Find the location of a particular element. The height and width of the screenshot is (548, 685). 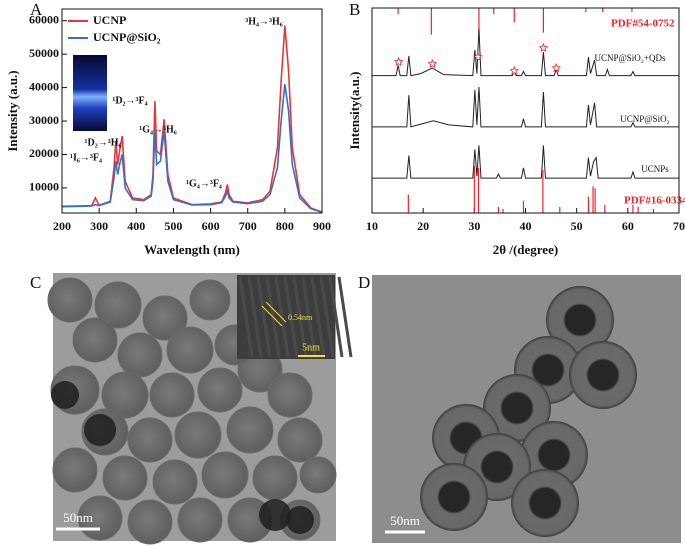

y-tick-label: 30000 is located at coordinates (44, 120).